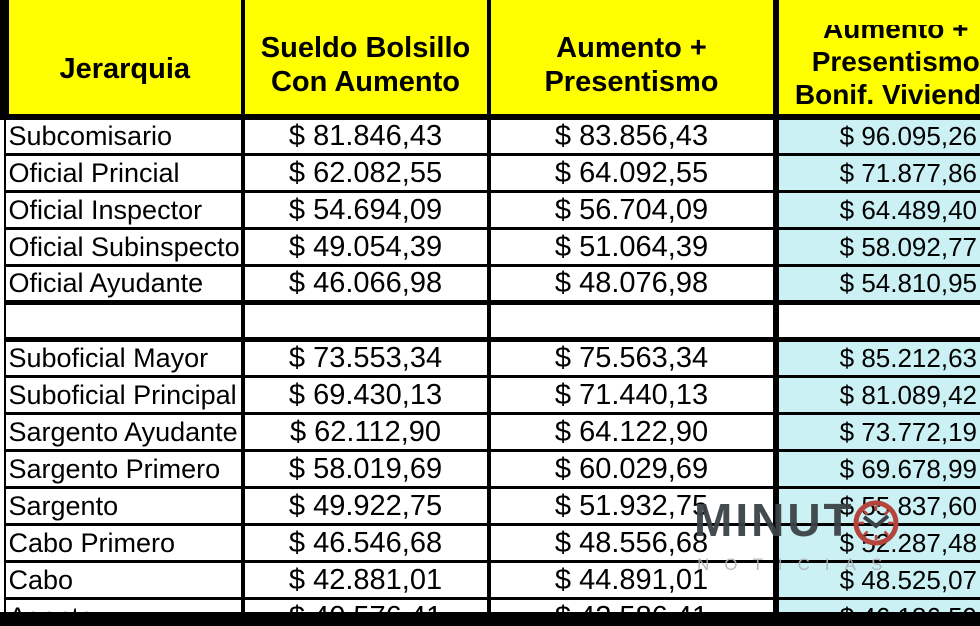 The image size is (980, 626). Describe the element at coordinates (797, 564) in the screenshot. I see `watermark-subtitle: NOTICIAS` at that location.